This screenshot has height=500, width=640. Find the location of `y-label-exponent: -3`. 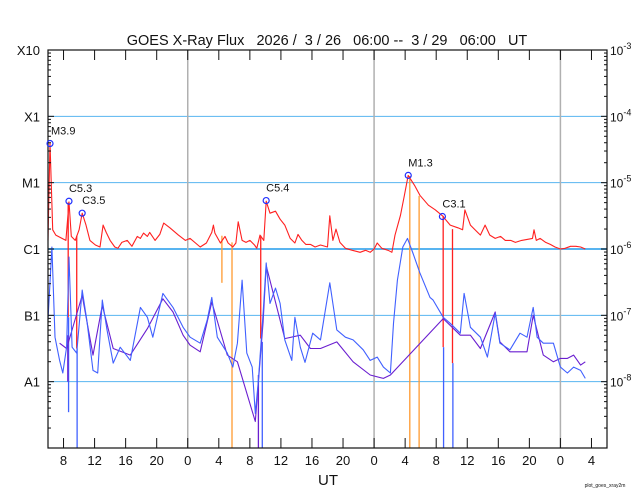

y-label-exponent: -3 is located at coordinates (627, 46).